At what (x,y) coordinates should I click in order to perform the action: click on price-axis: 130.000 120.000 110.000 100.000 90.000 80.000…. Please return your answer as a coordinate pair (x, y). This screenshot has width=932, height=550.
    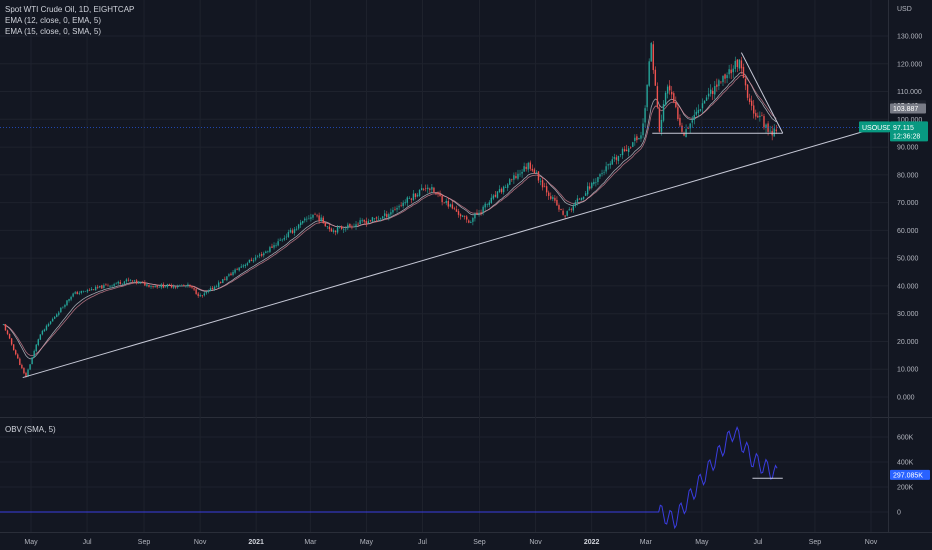
    Looking at the image, I should click on (909, 218).